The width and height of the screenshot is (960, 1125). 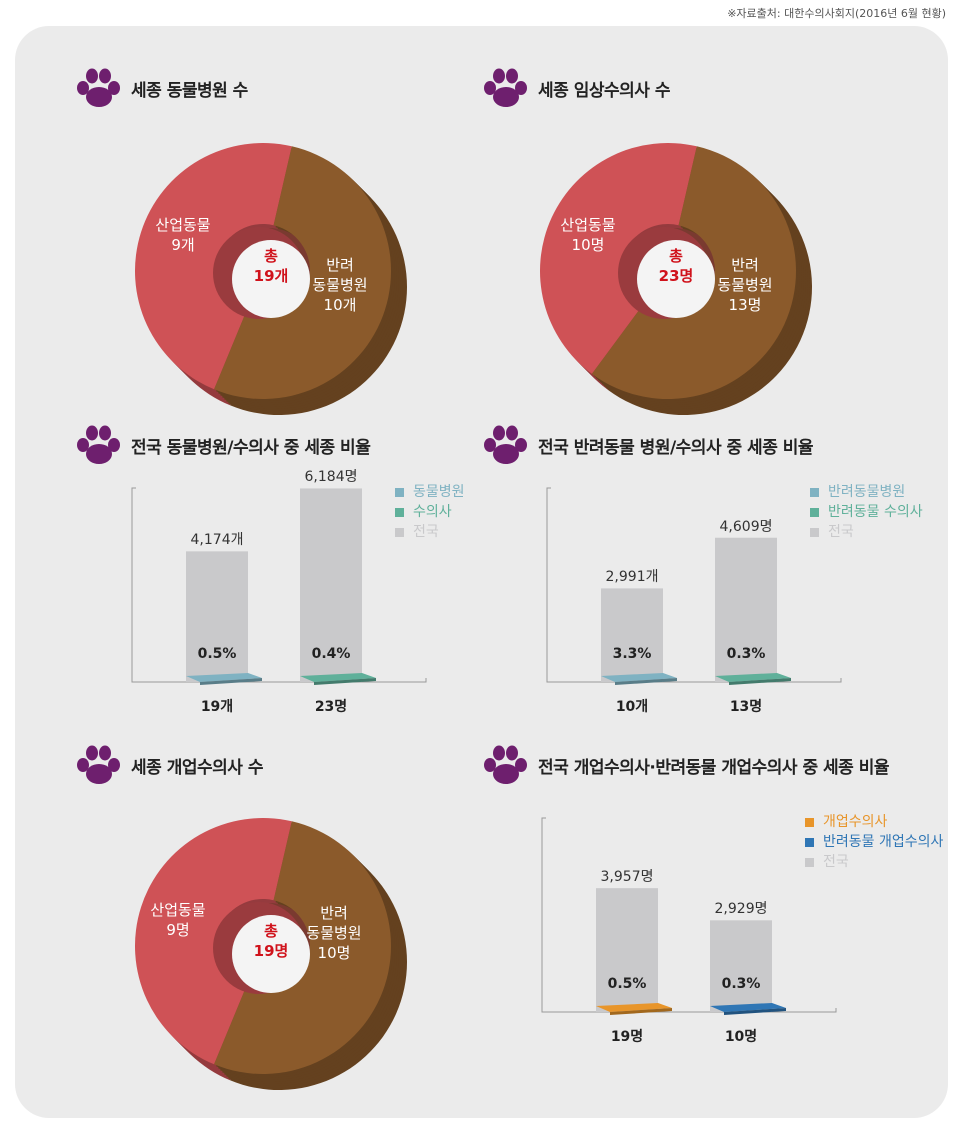 What do you see at coordinates (183, 235) in the screenshot?
I see `slice-label: 산업동물 9개` at bounding box center [183, 235].